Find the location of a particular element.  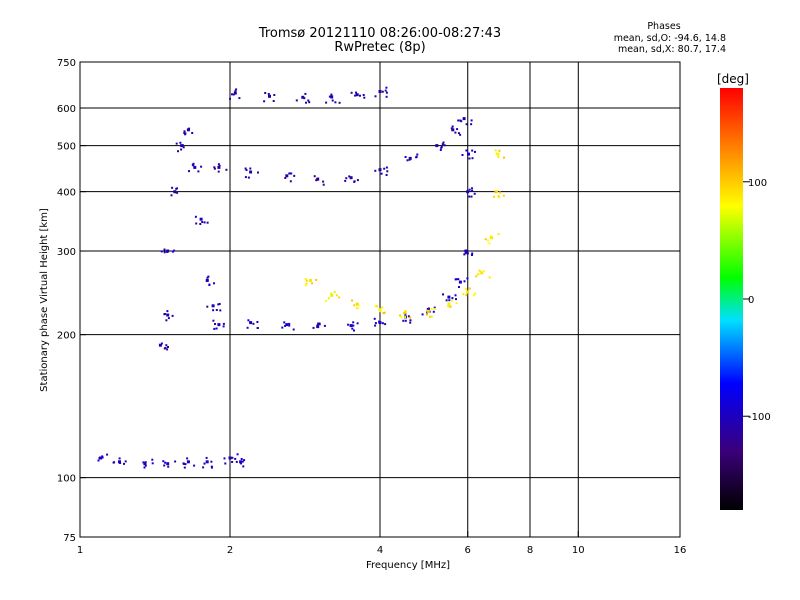

y-tick-label: 500 is located at coordinates (66, 147).